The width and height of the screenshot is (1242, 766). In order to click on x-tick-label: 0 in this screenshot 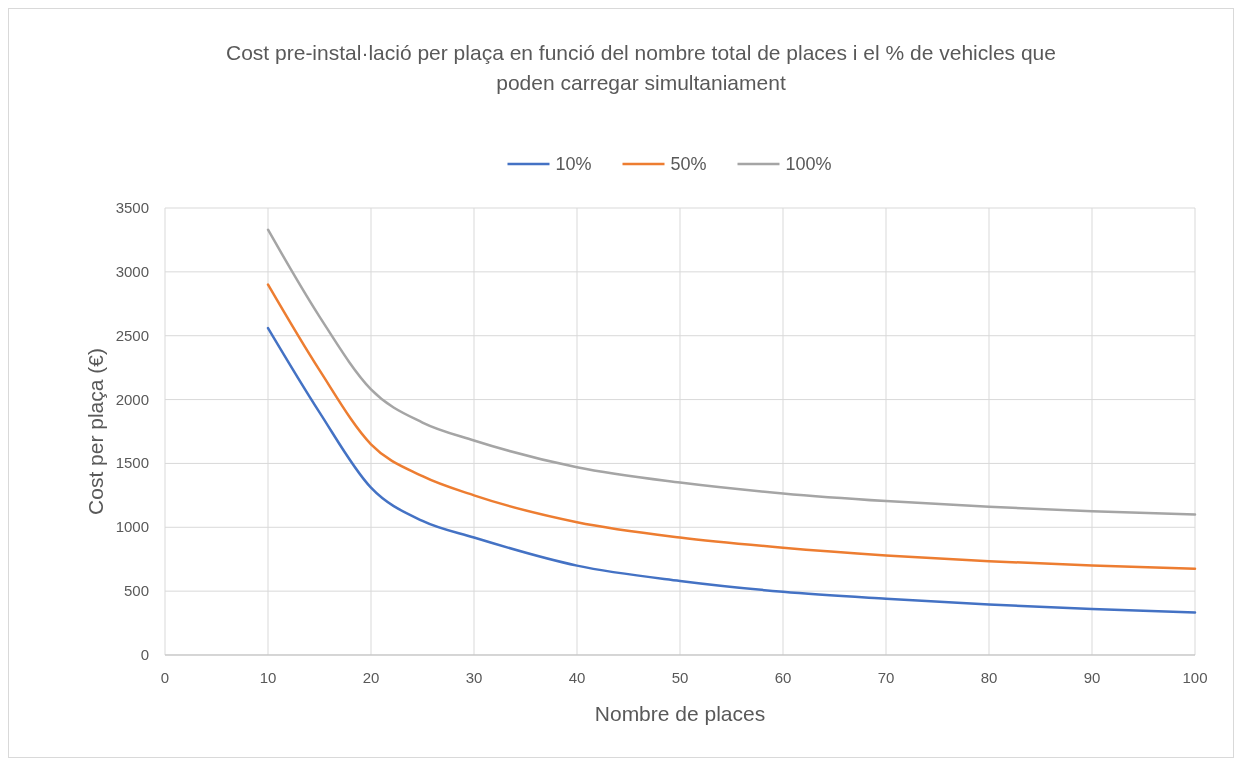, I will do `click(165, 677)`.